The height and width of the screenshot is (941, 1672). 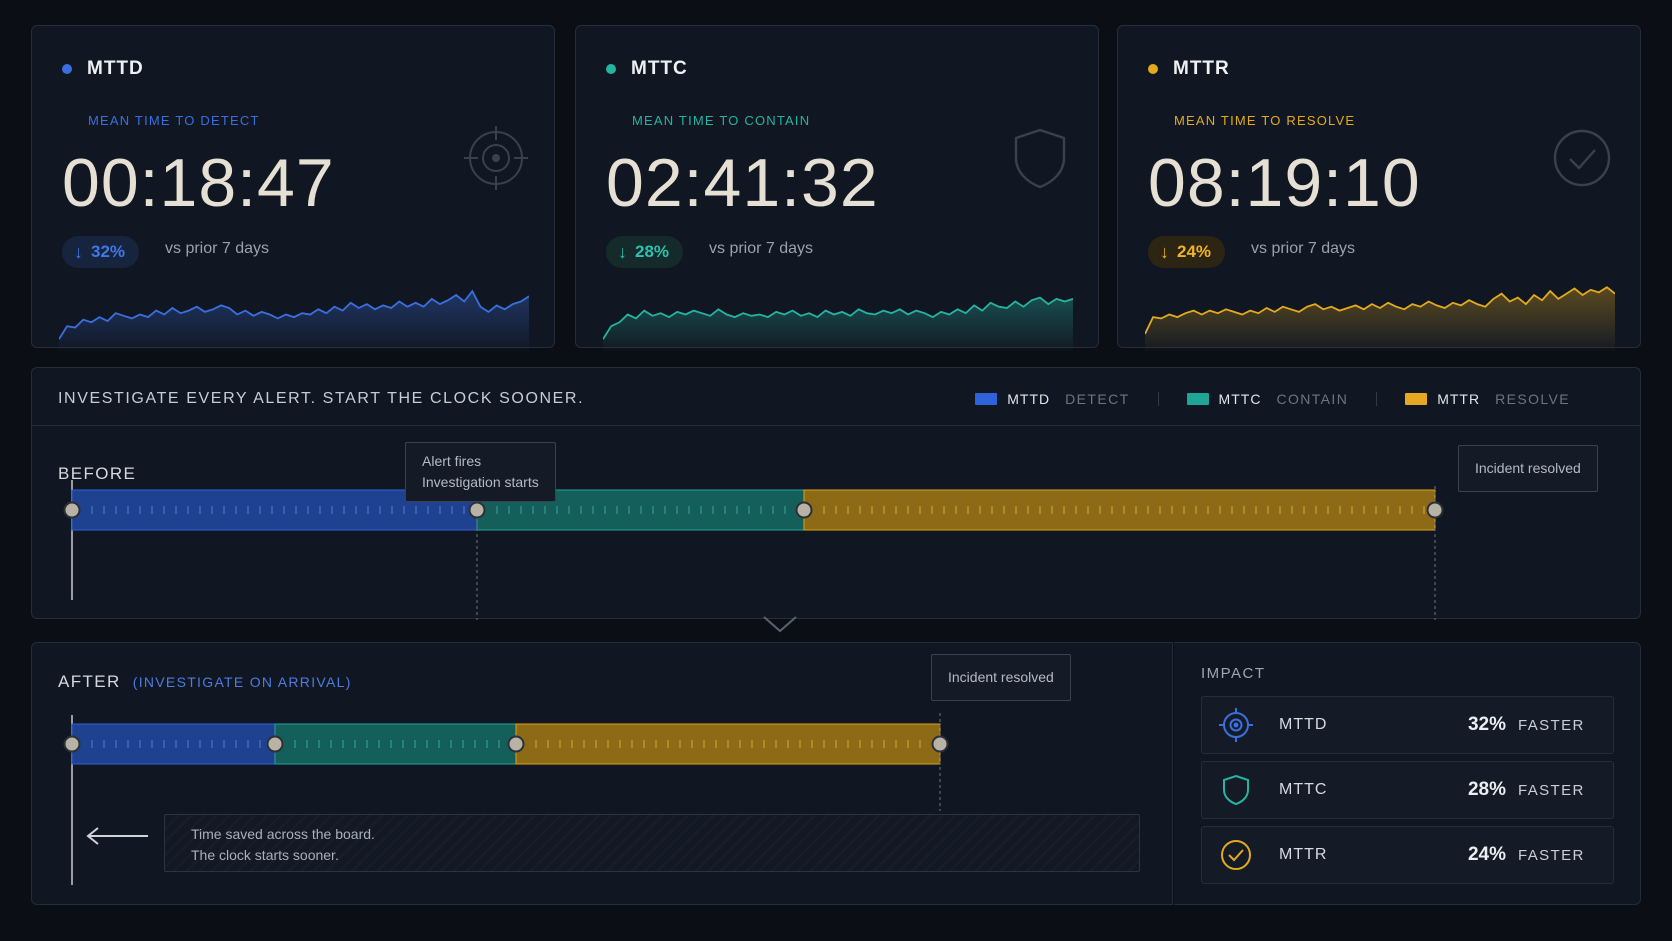 I want to click on kpi-header: MTTC, so click(x=647, y=69).